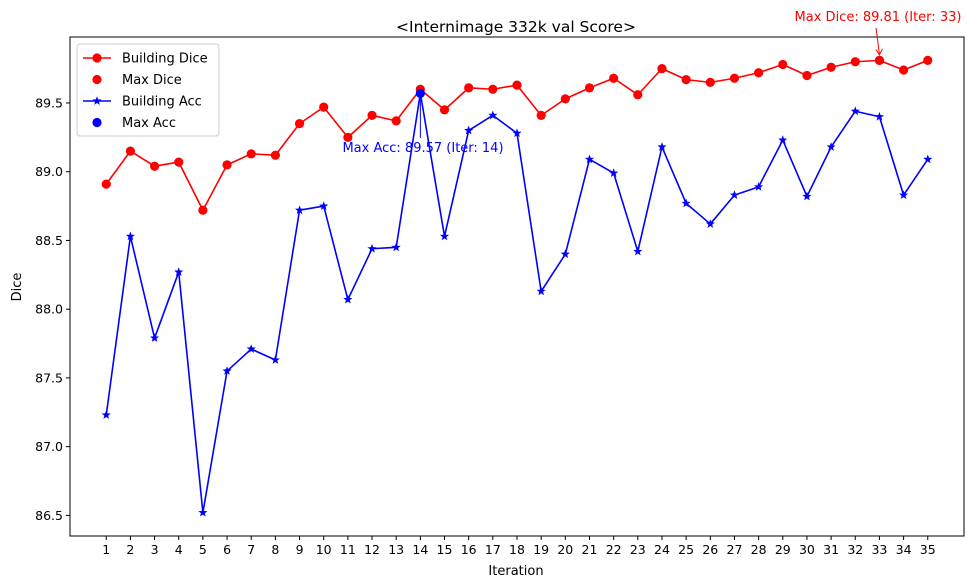  Describe the element at coordinates (49, 240) in the screenshot. I see `y-tick-label: 88.5` at that location.